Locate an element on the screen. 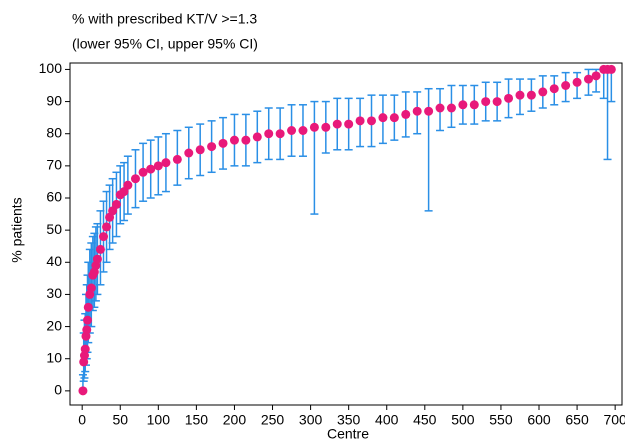  y-tick-label: 40 is located at coordinates (54, 261).